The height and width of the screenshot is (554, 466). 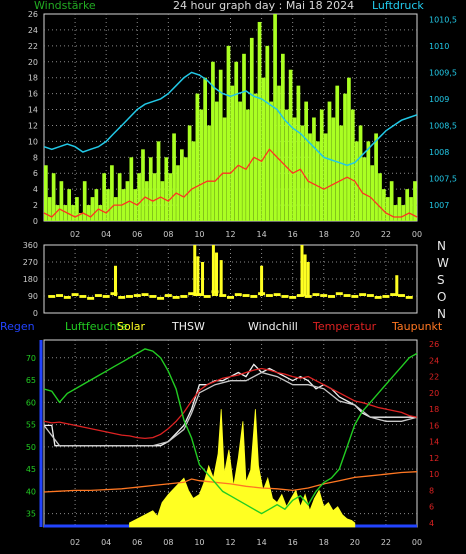 What do you see at coordinates (230, 403) in the screenshot?
I see `temperature-line` at bounding box center [230, 403].